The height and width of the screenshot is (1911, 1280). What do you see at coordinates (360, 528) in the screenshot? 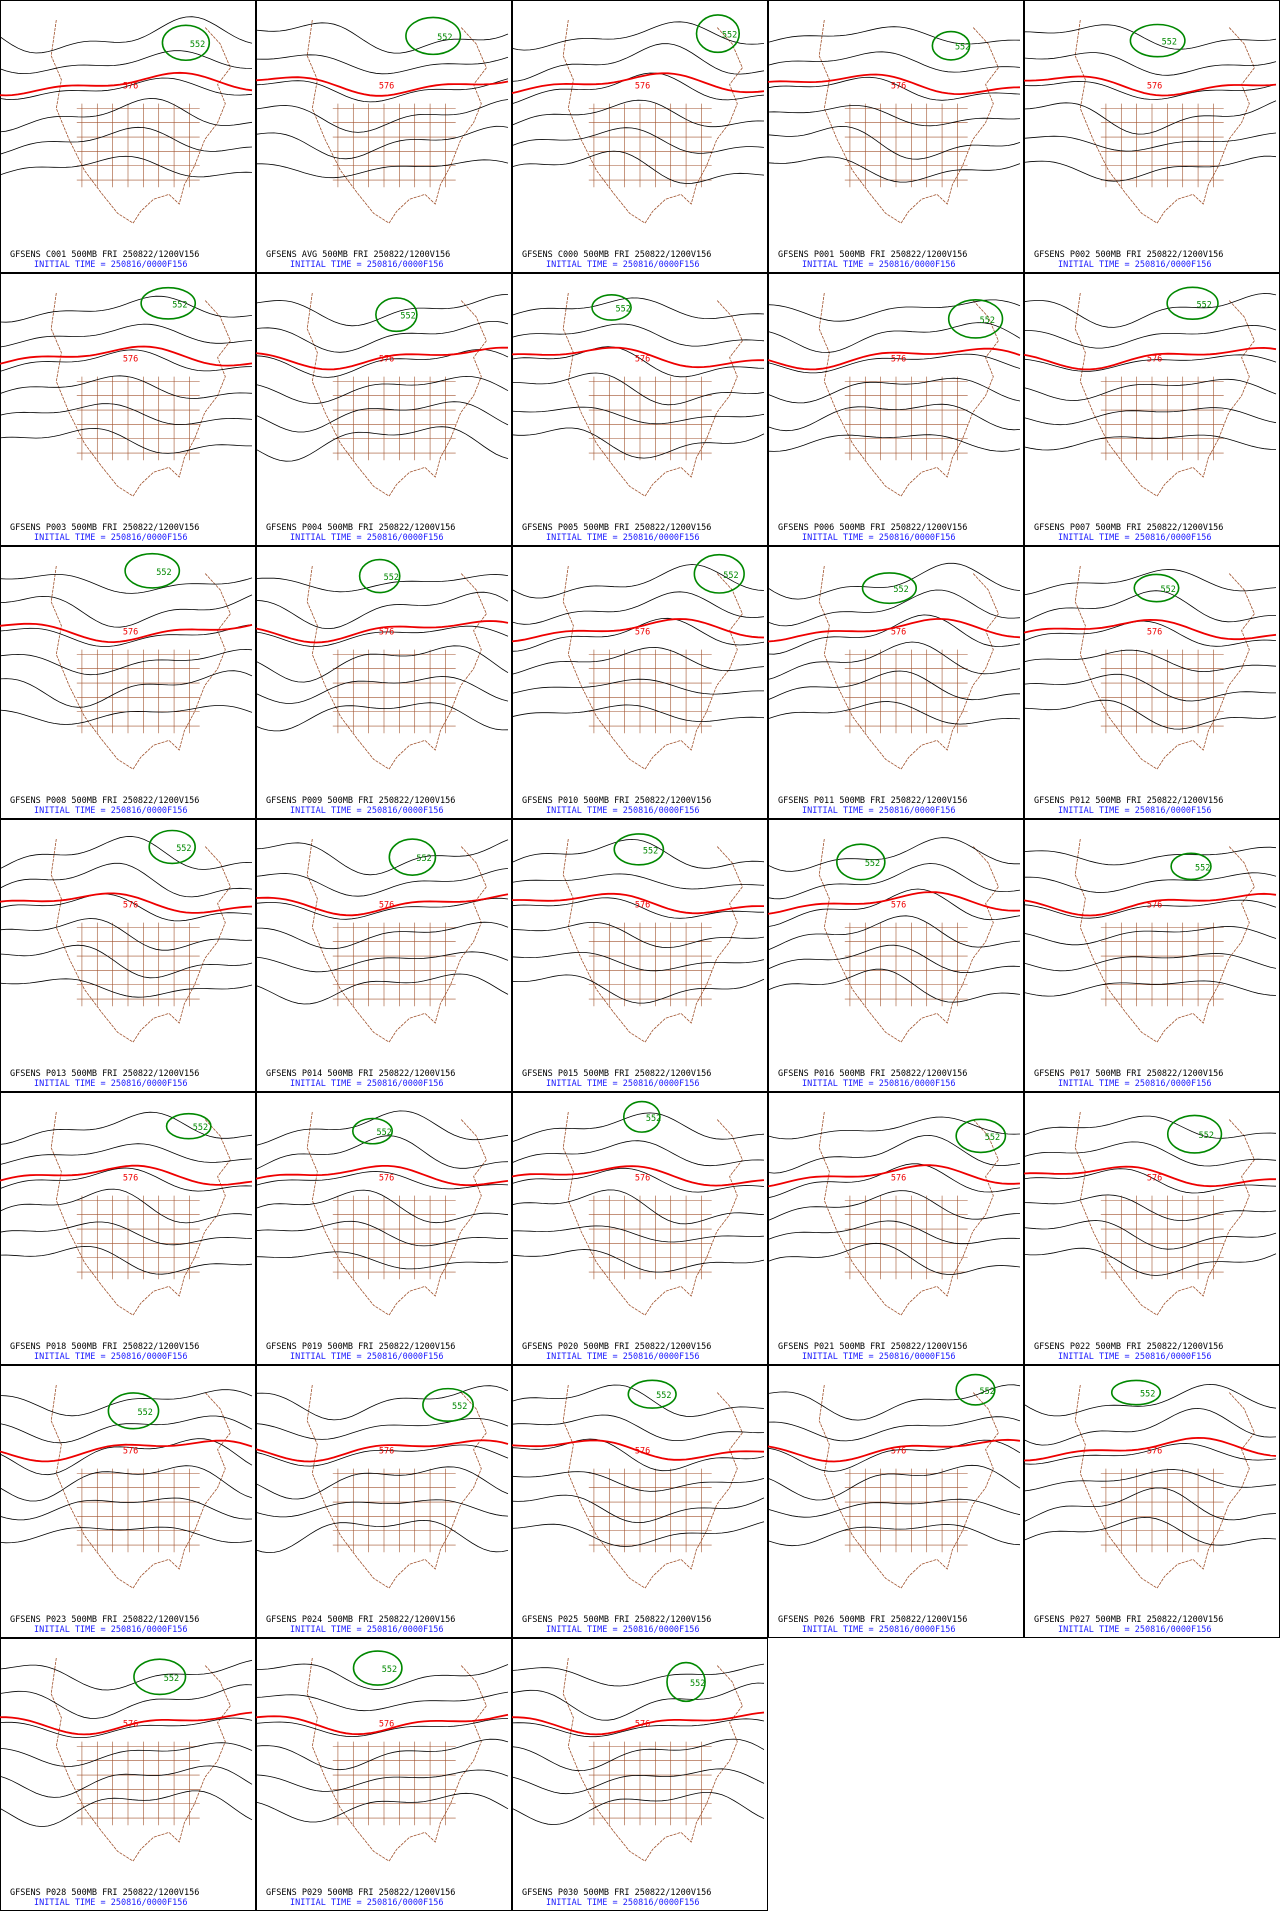
I see `caption: GFSENS P004 500MB FRI 250822/1200V156` at bounding box center [360, 528].